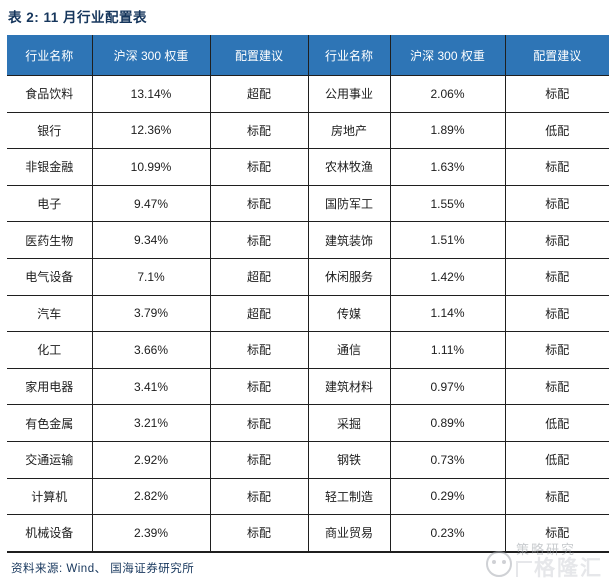 The width and height of the screenshot is (616, 583). What do you see at coordinates (348, 460) in the screenshot?
I see `industry-name-cell: 钢铁` at bounding box center [348, 460].